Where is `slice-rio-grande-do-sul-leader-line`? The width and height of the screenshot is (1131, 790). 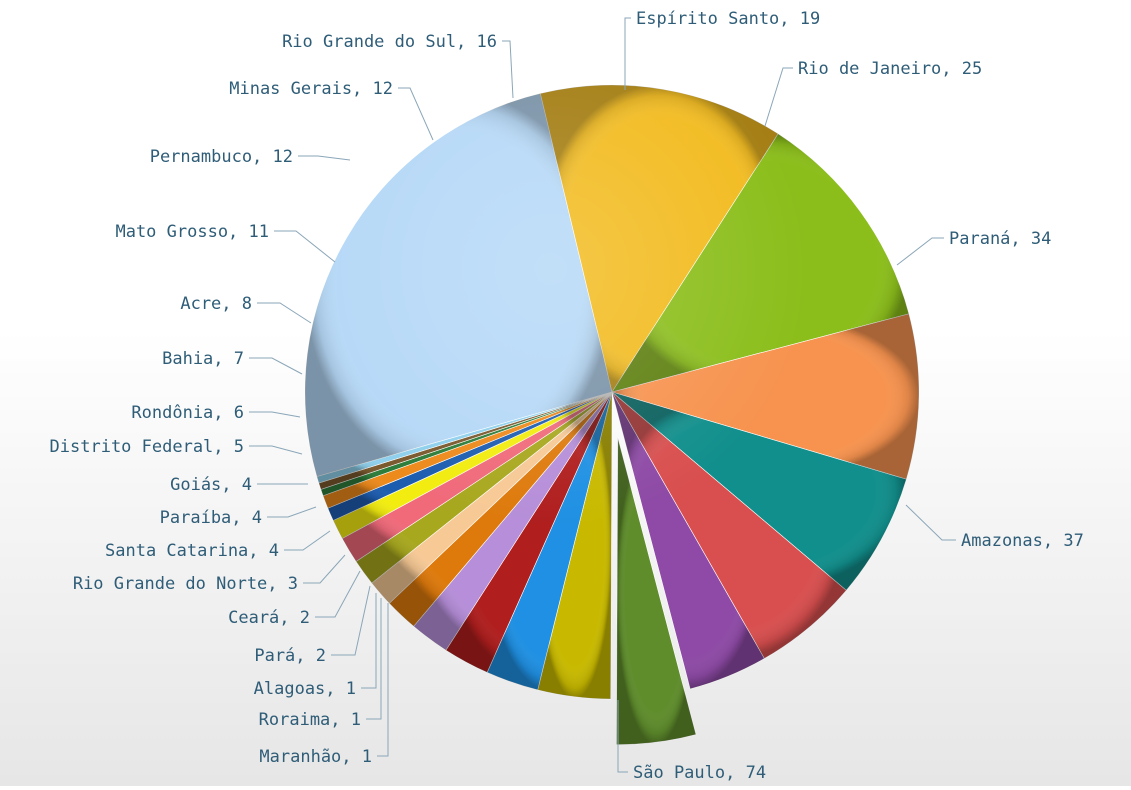
slice-rio-grande-do-sul-leader-line is located at coordinates (508, 69).